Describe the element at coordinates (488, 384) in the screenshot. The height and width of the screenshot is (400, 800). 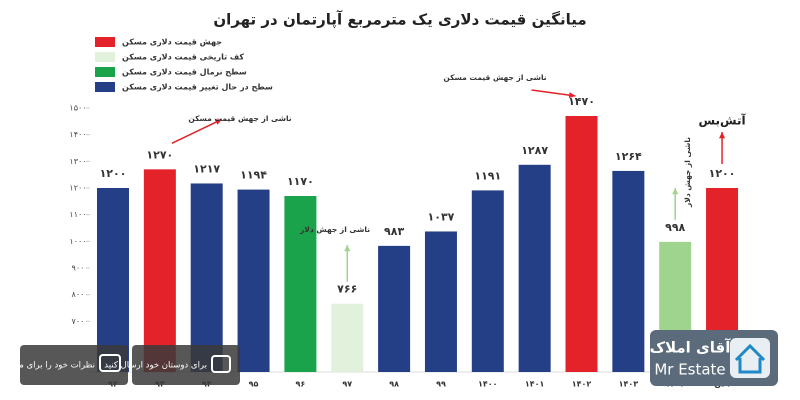
I see `x-tick-label: ۱۴۰۰` at that location.